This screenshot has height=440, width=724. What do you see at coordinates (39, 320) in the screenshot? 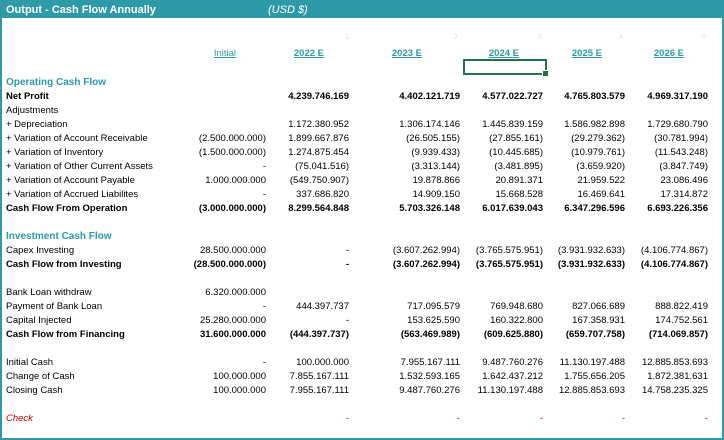
I see `row-label: Capital Injected` at bounding box center [39, 320].